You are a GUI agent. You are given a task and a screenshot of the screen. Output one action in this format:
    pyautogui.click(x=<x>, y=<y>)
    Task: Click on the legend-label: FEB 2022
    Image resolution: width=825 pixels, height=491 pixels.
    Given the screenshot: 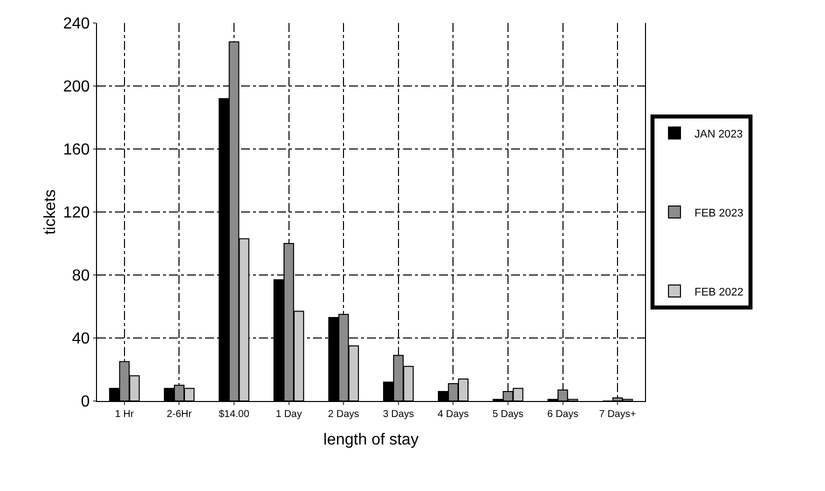 What is the action you would take?
    pyautogui.click(x=719, y=292)
    